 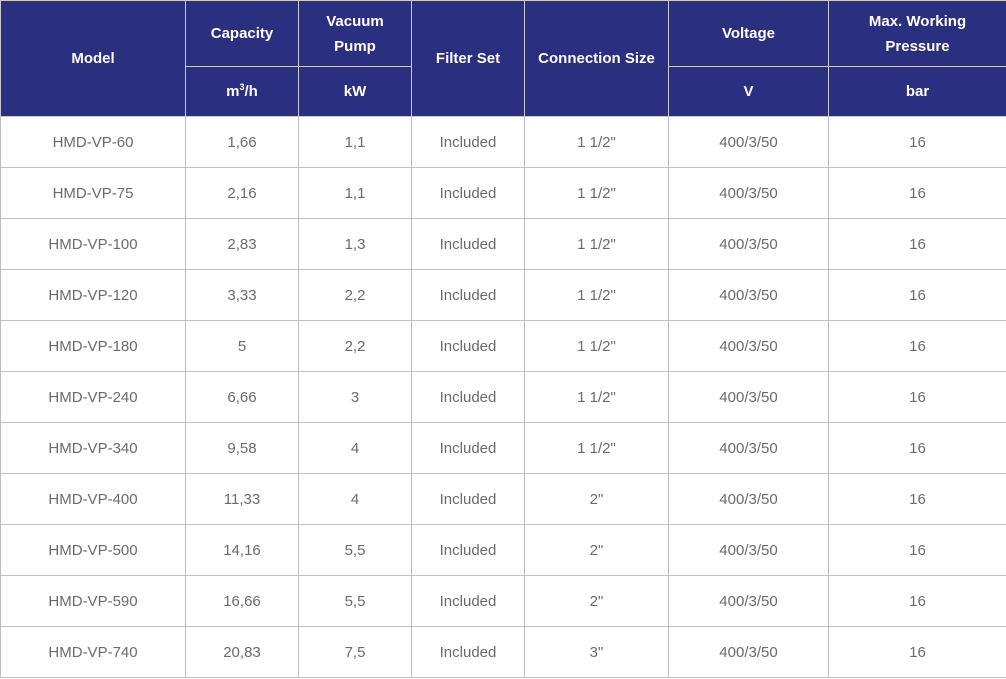 I want to click on cell-model: HMD-VP-500, so click(x=93, y=550).